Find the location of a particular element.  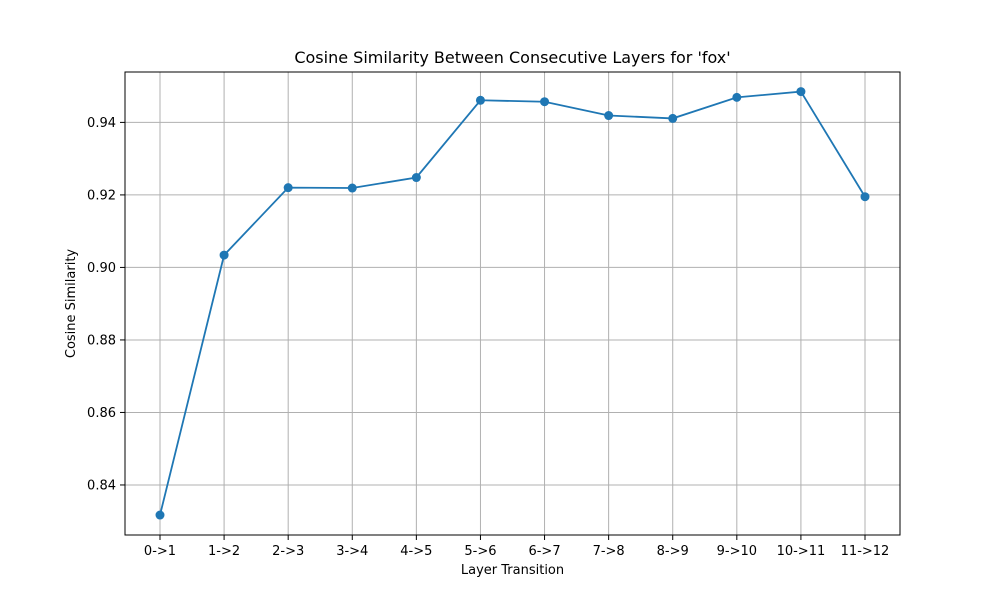

y-axis-label: Cosine Similarity is located at coordinates (71, 304).